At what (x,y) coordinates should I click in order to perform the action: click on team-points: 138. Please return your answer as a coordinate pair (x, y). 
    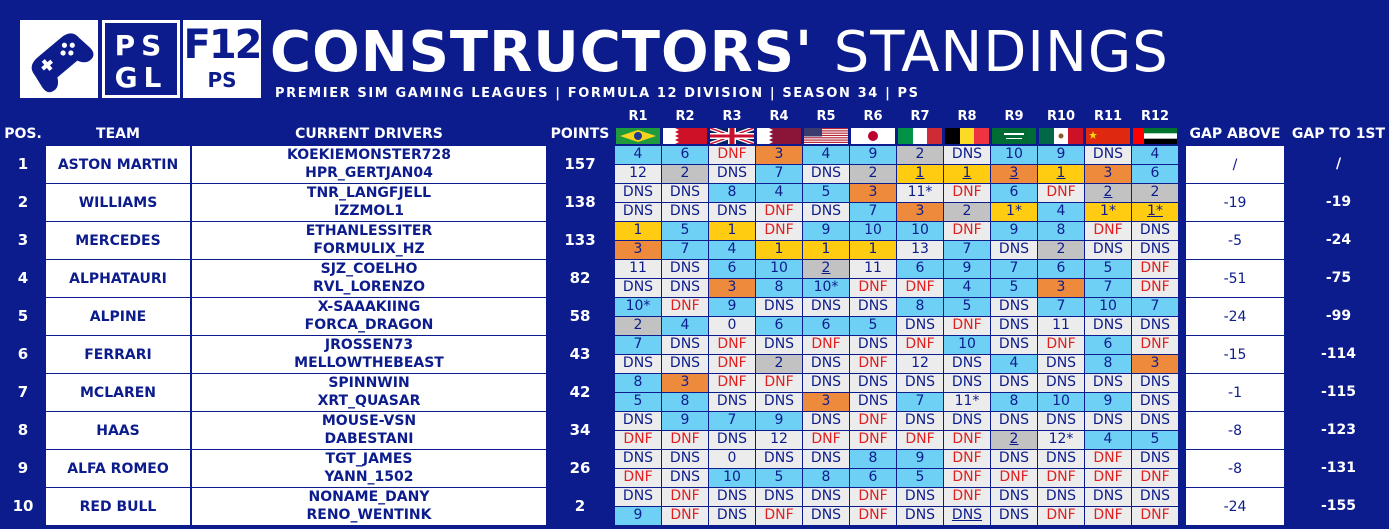
    Looking at the image, I should click on (580, 202).